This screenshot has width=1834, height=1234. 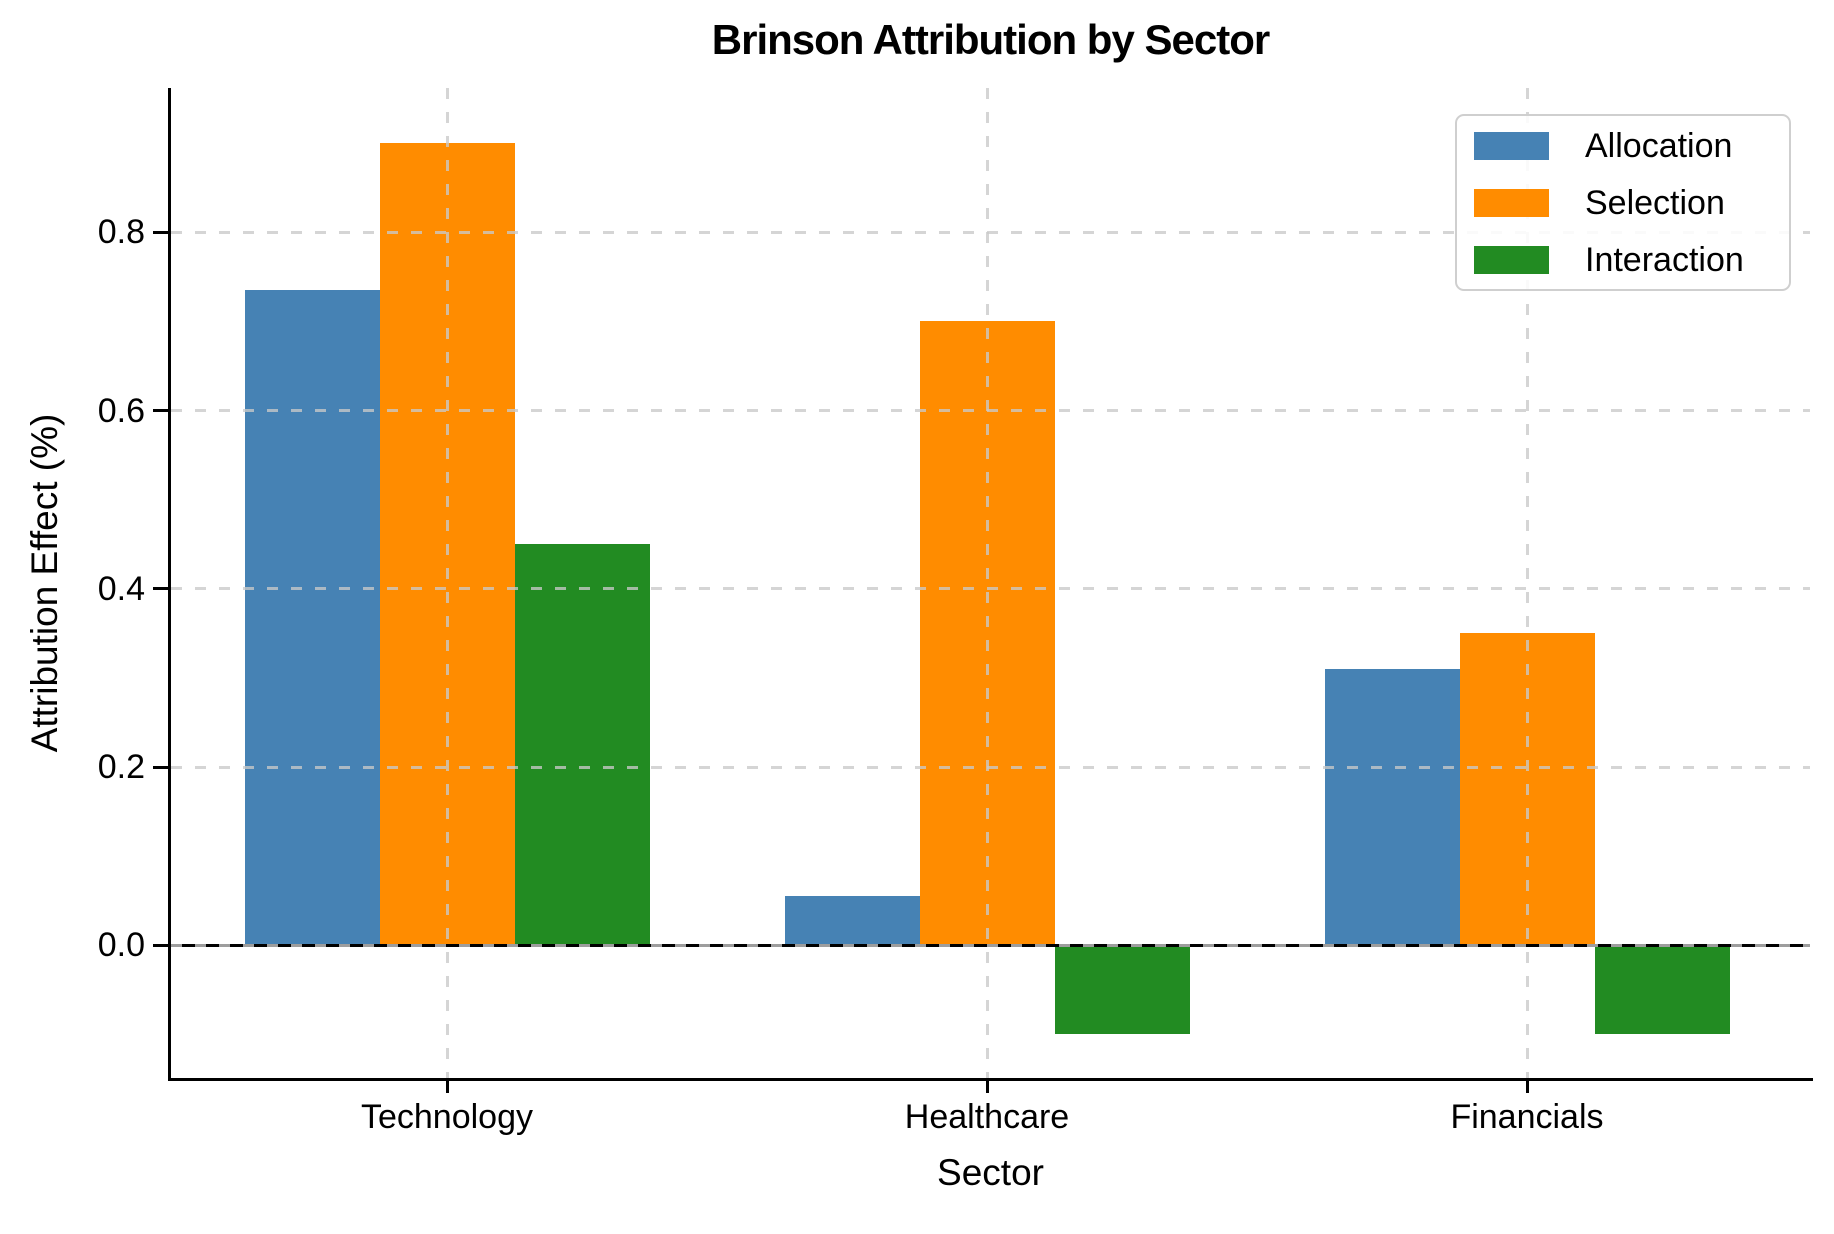 What do you see at coordinates (312, 618) in the screenshot?
I see `bar-technology-allocation` at bounding box center [312, 618].